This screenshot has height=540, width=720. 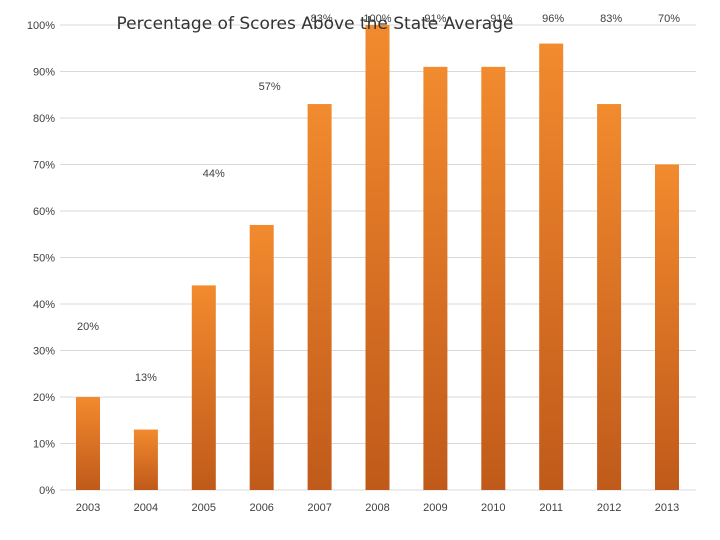 I want to click on x-tick-label: 2006, so click(x=261, y=508).